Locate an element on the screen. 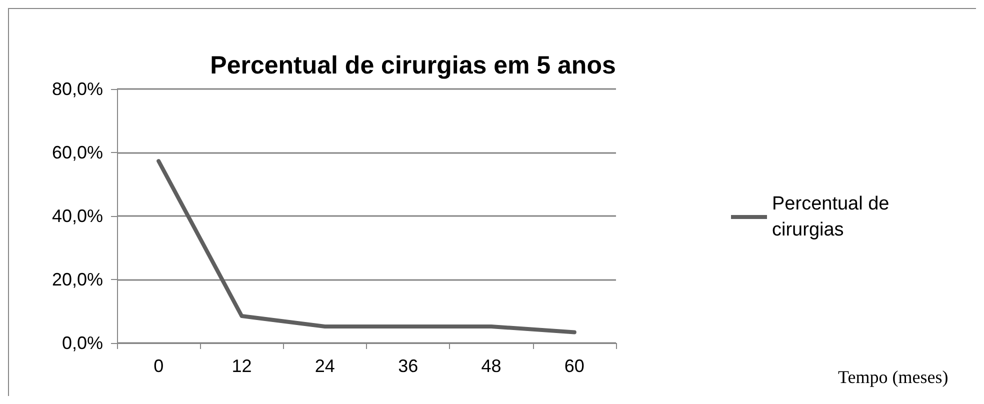 This screenshot has width=984, height=404. x-tick-label: 60 is located at coordinates (574, 366).